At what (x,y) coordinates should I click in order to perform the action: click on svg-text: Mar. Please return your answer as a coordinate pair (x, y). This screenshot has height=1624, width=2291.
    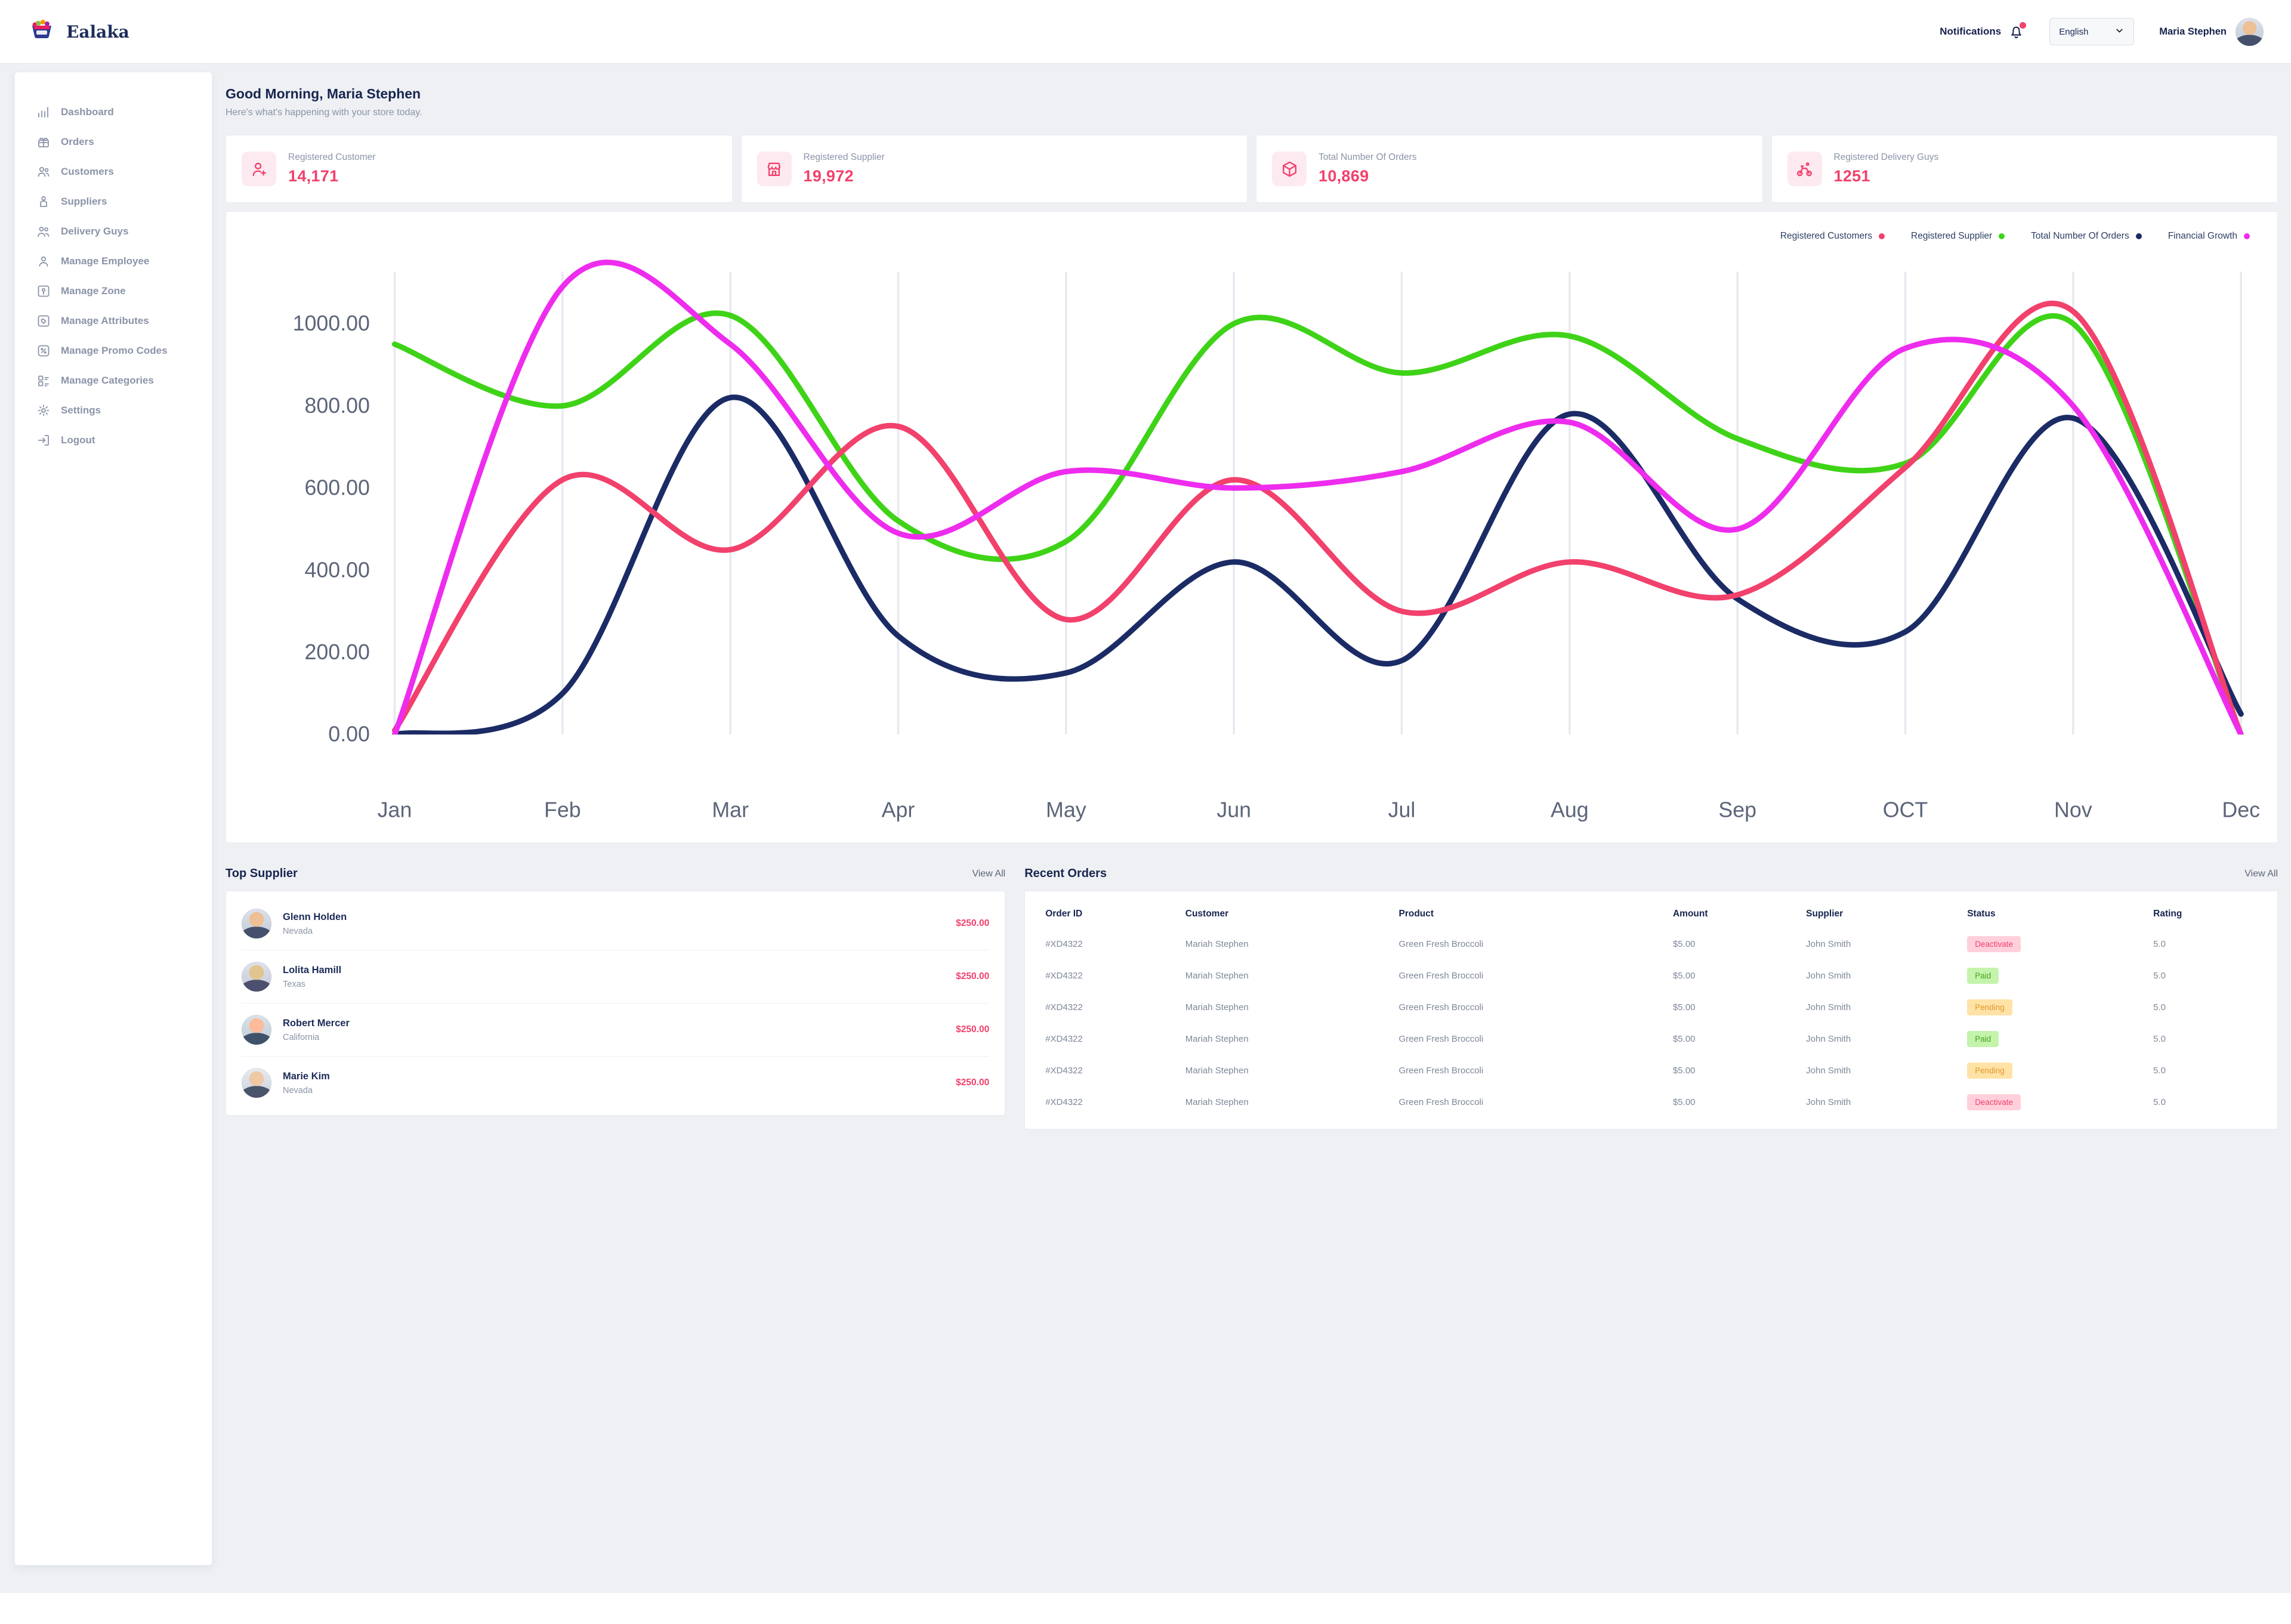
    Looking at the image, I should click on (730, 810).